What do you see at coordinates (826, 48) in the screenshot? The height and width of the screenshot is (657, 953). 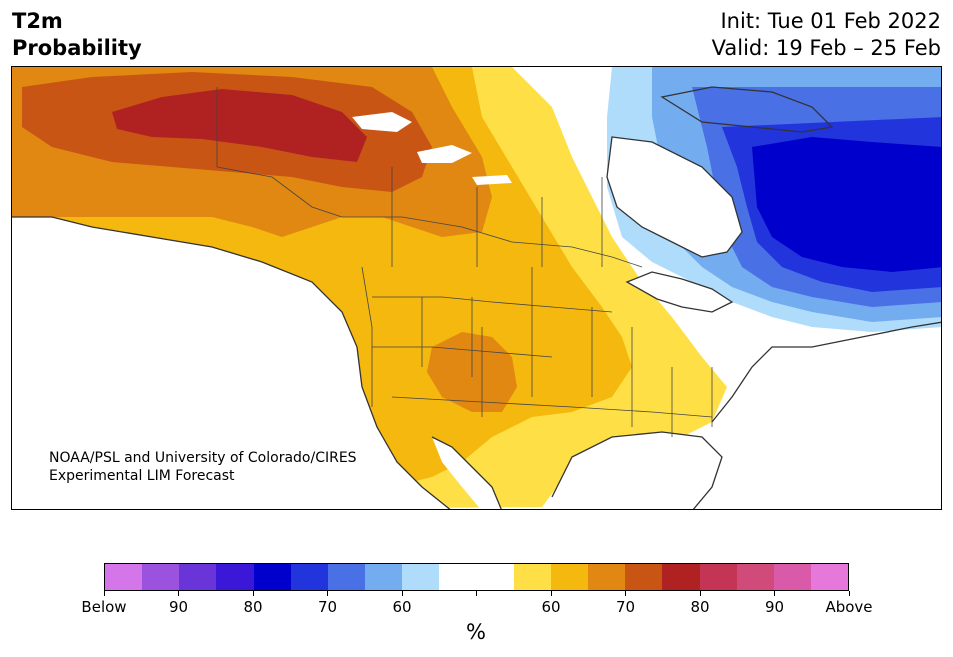 I see `valid-range: Valid: 19 Feb – 25 Feb` at bounding box center [826, 48].